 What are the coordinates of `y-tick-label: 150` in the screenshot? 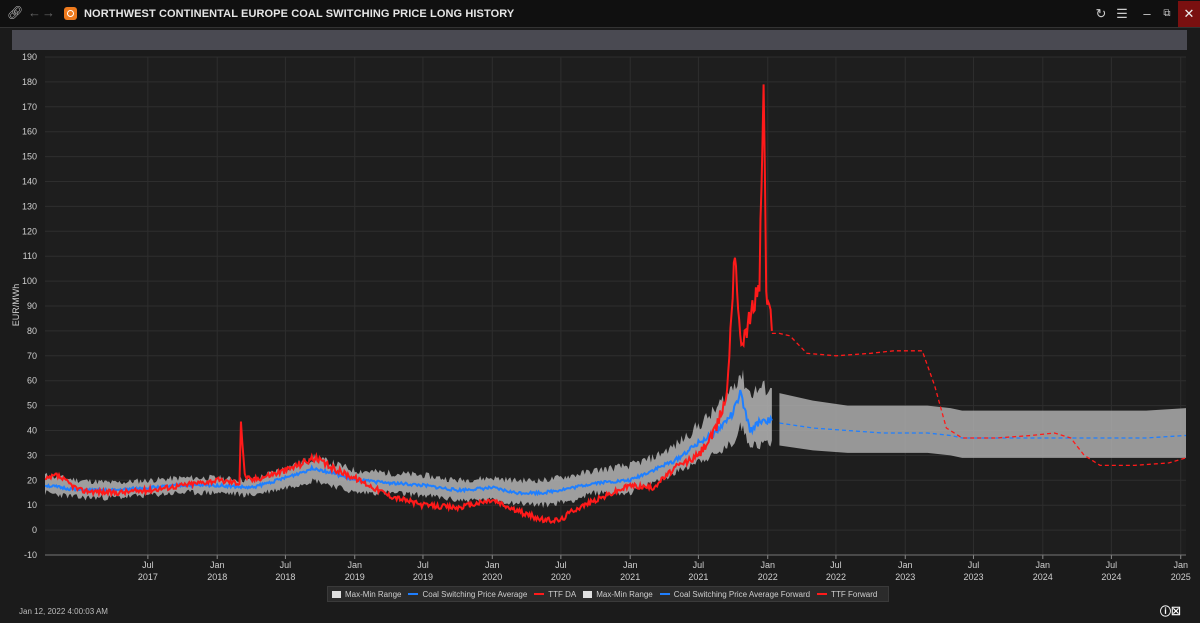 It's located at (29, 157).